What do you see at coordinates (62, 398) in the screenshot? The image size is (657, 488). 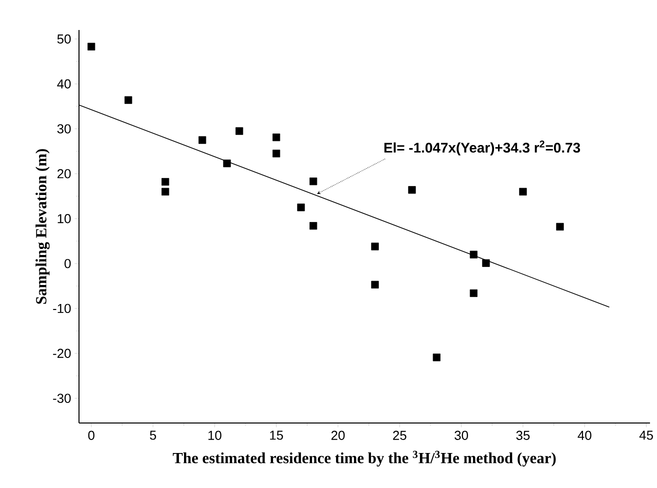 I see `y-tick-label: -30` at bounding box center [62, 398].